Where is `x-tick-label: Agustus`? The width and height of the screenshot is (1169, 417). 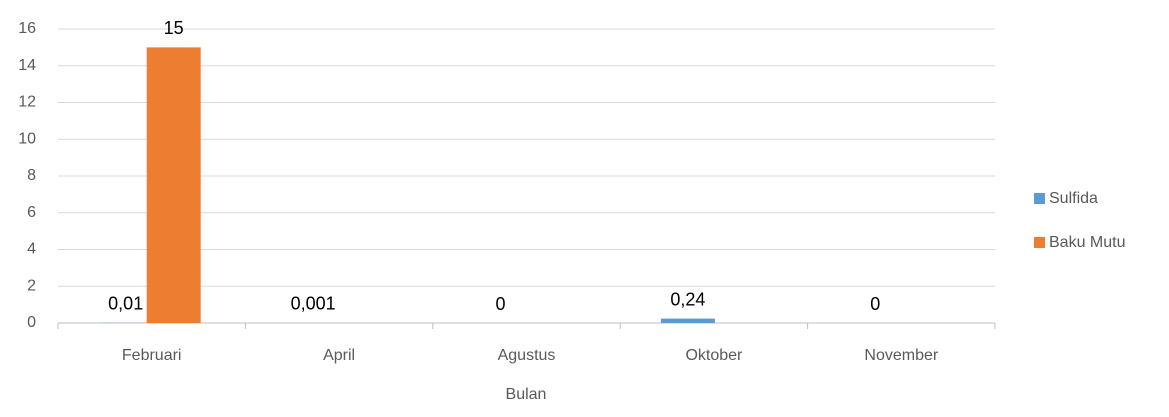 x-tick-label: Agustus is located at coordinates (527, 355).